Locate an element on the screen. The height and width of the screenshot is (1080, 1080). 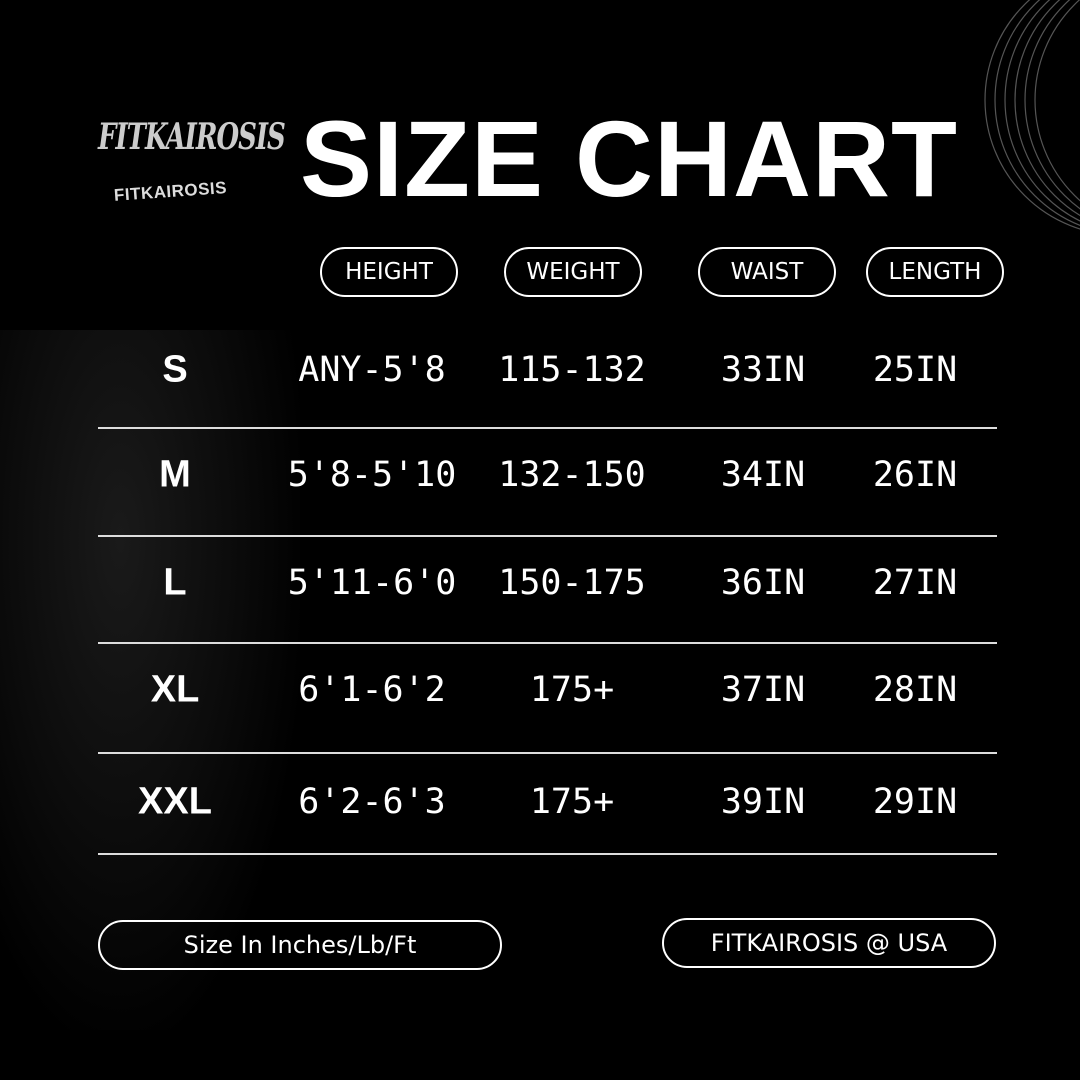
cell-height: 6'1-6'2 is located at coordinates (372, 690).